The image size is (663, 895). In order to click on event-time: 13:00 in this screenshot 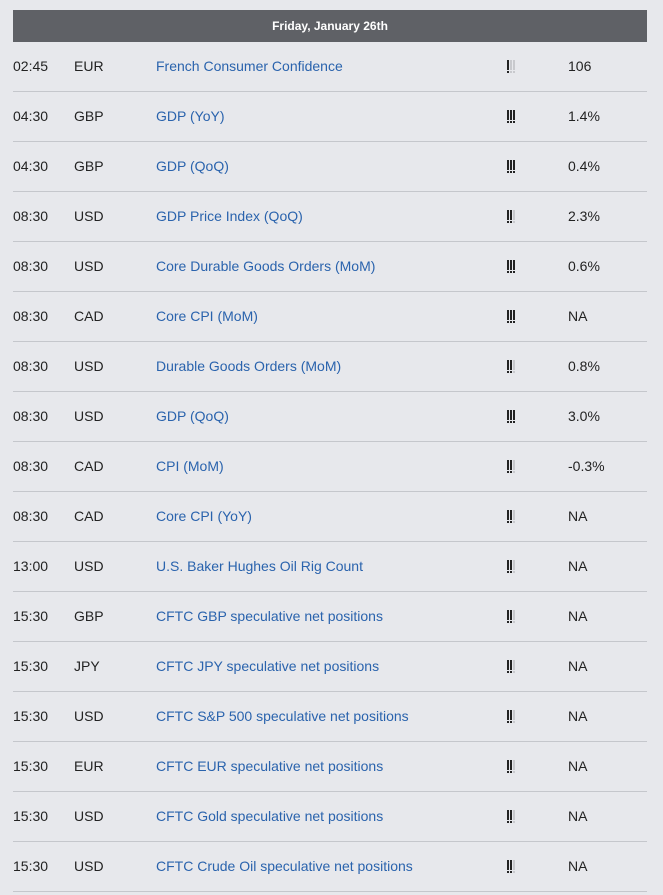, I will do `click(31, 566)`.